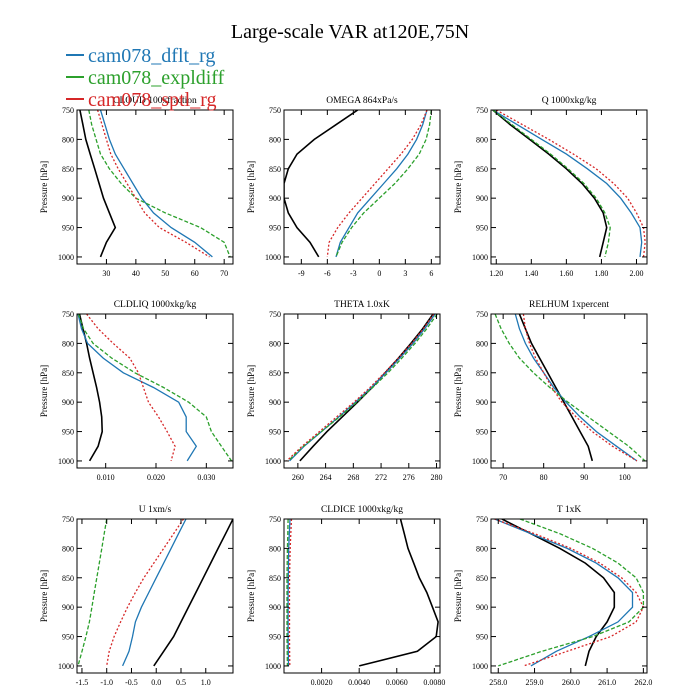 The height and width of the screenshot is (700, 700). I want to click on x-tick-label: 272, so click(381, 477).